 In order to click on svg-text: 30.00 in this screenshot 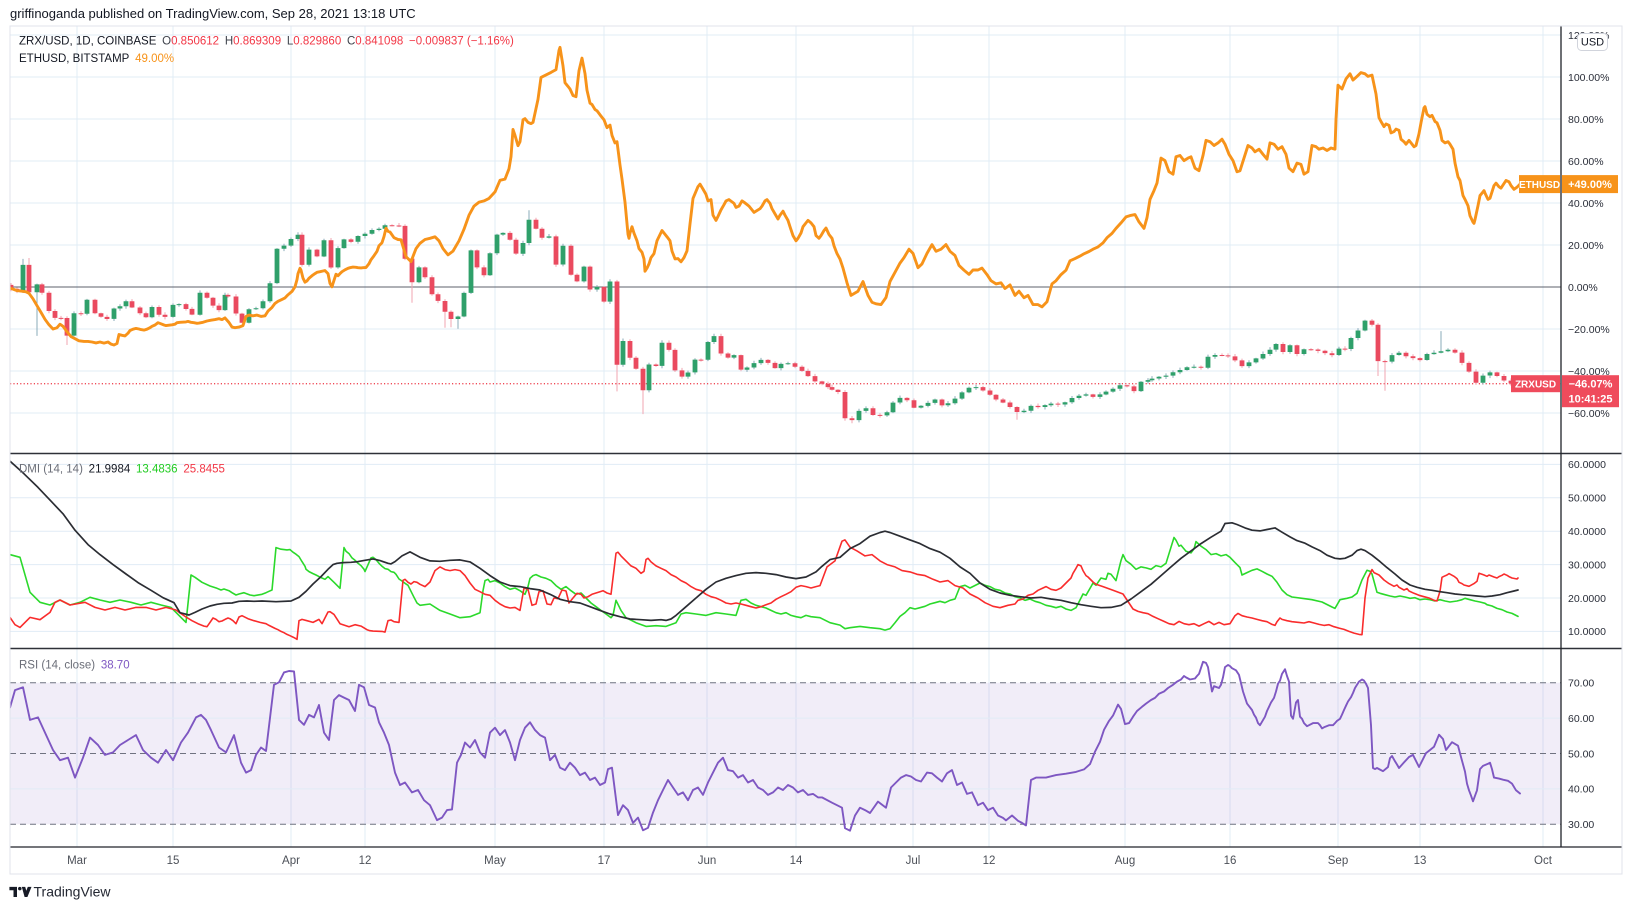, I will do `click(1581, 825)`.